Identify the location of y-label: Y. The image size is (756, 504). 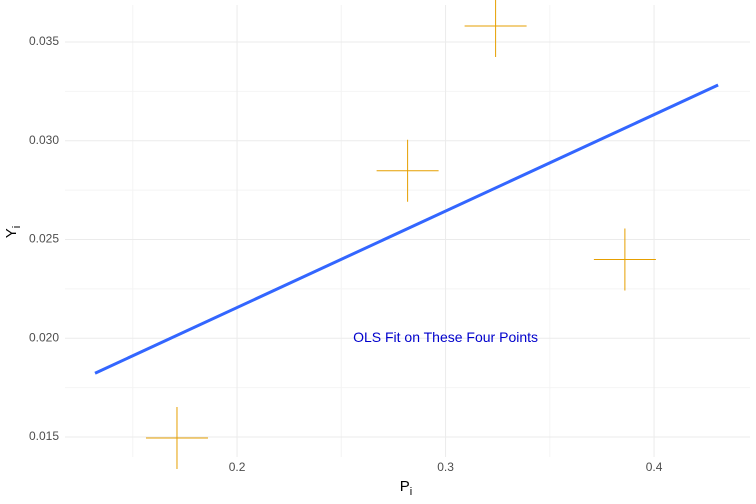
(11, 233).